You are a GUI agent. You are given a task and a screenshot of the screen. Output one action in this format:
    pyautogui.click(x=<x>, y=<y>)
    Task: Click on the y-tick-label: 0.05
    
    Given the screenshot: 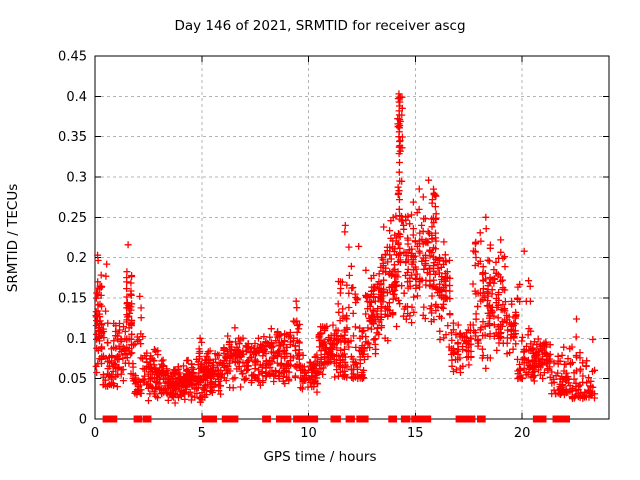 What is the action you would take?
    pyautogui.click(x=72, y=379)
    